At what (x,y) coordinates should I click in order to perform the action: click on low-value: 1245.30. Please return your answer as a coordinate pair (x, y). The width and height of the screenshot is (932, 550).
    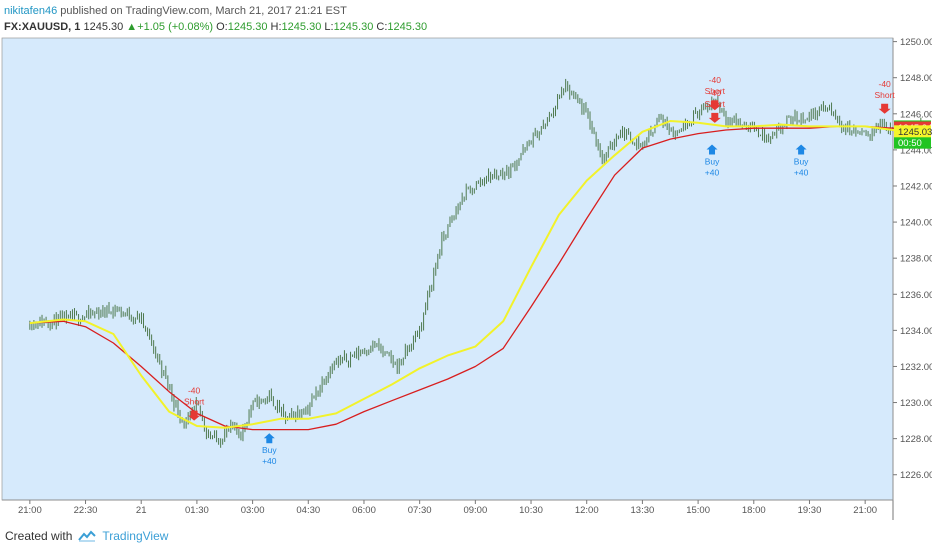
    Looking at the image, I should click on (353, 27).